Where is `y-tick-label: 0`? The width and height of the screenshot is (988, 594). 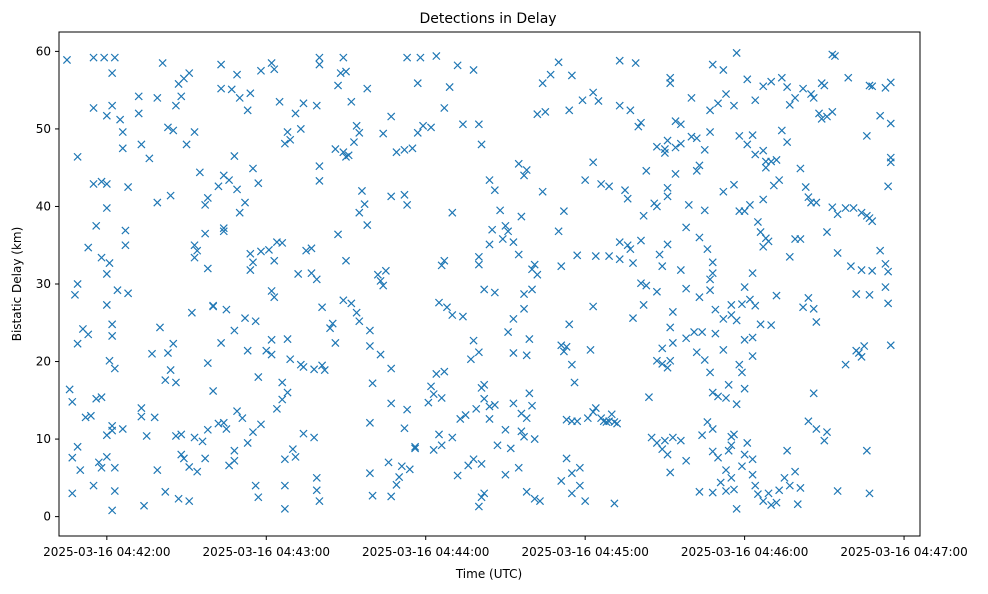 y-tick-label: 0 is located at coordinates (47, 517).